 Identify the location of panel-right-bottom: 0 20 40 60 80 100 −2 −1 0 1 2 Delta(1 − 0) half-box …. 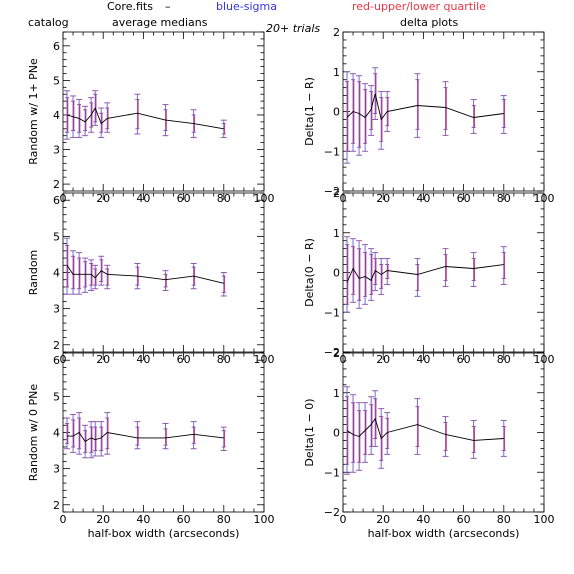
(429, 443).